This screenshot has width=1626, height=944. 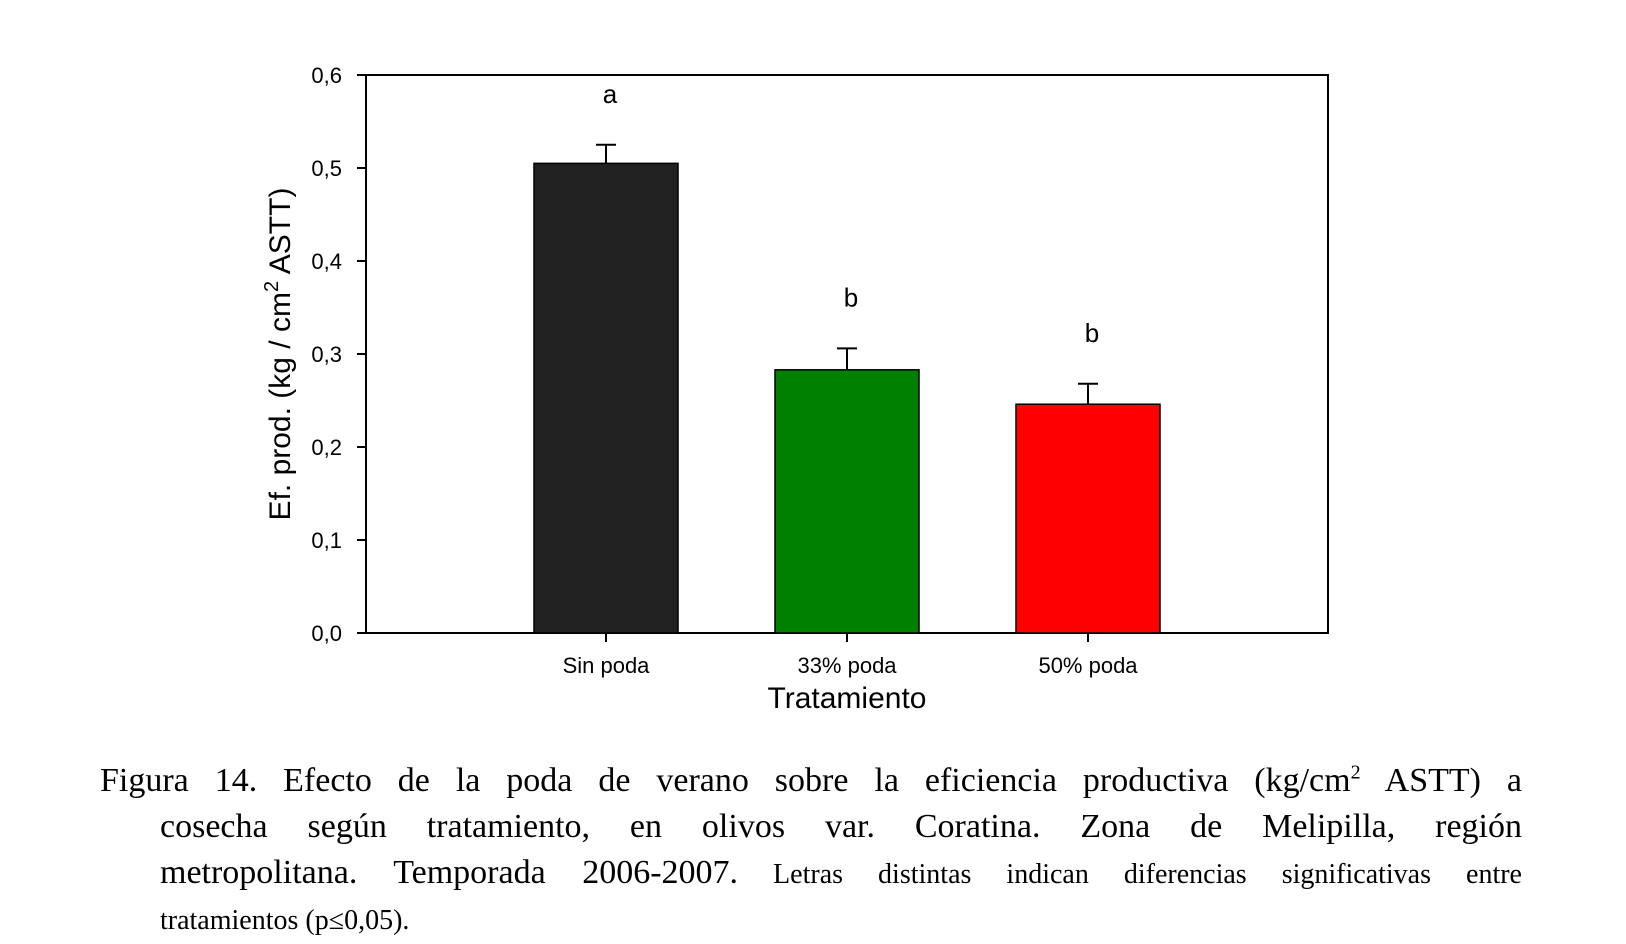 I want to click on x-axis: Sin poda 33% poda 50% poda, so click(x=850, y=655).